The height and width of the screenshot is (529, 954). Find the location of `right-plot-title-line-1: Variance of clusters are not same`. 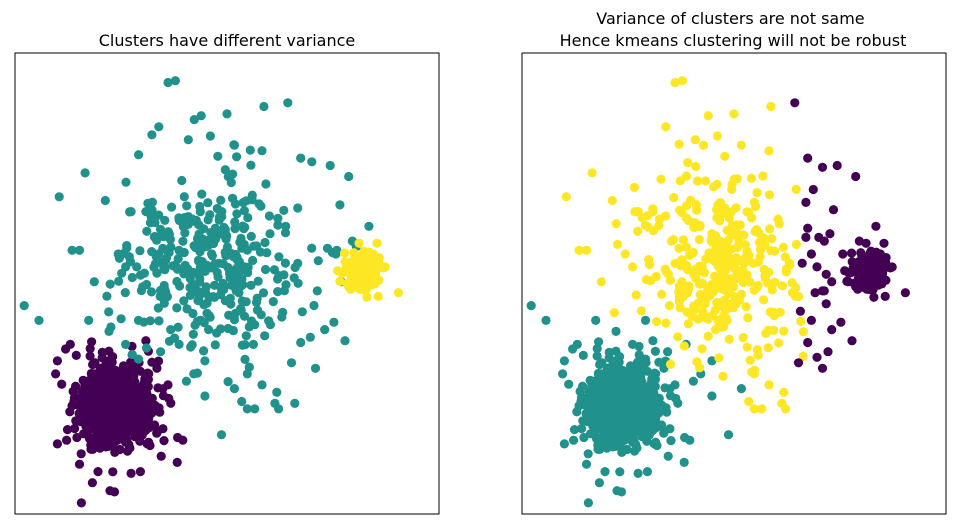

right-plot-title-line-1: Variance of clusters are not same is located at coordinates (730, 18).